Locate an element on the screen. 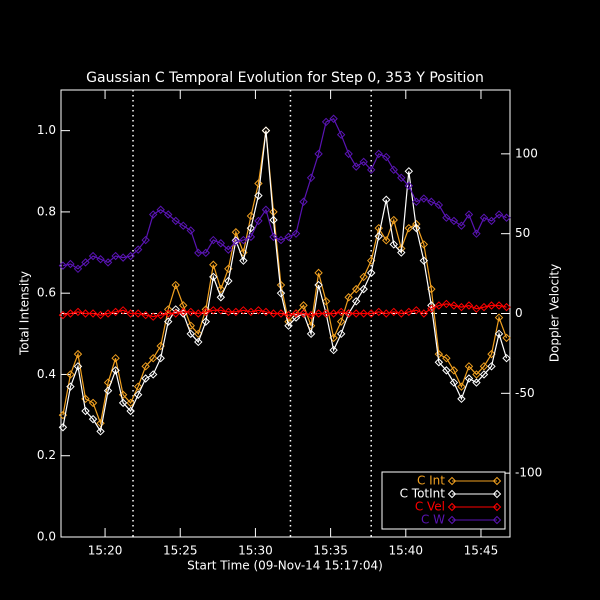 The height and width of the screenshot is (600, 600). x-tick-label: 15:40 is located at coordinates (405, 551).